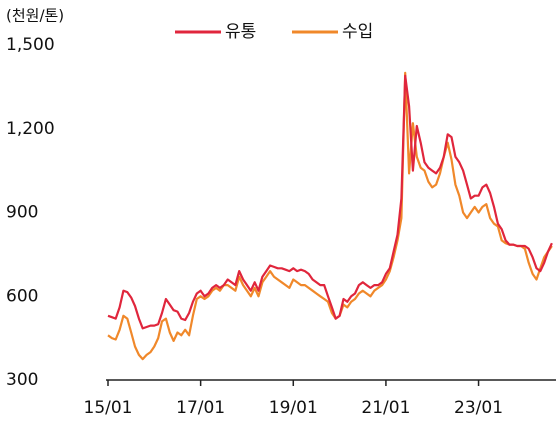 The width and height of the screenshot is (556, 428). What do you see at coordinates (22, 380) in the screenshot?
I see `y-tick-label: 300` at bounding box center [22, 380].